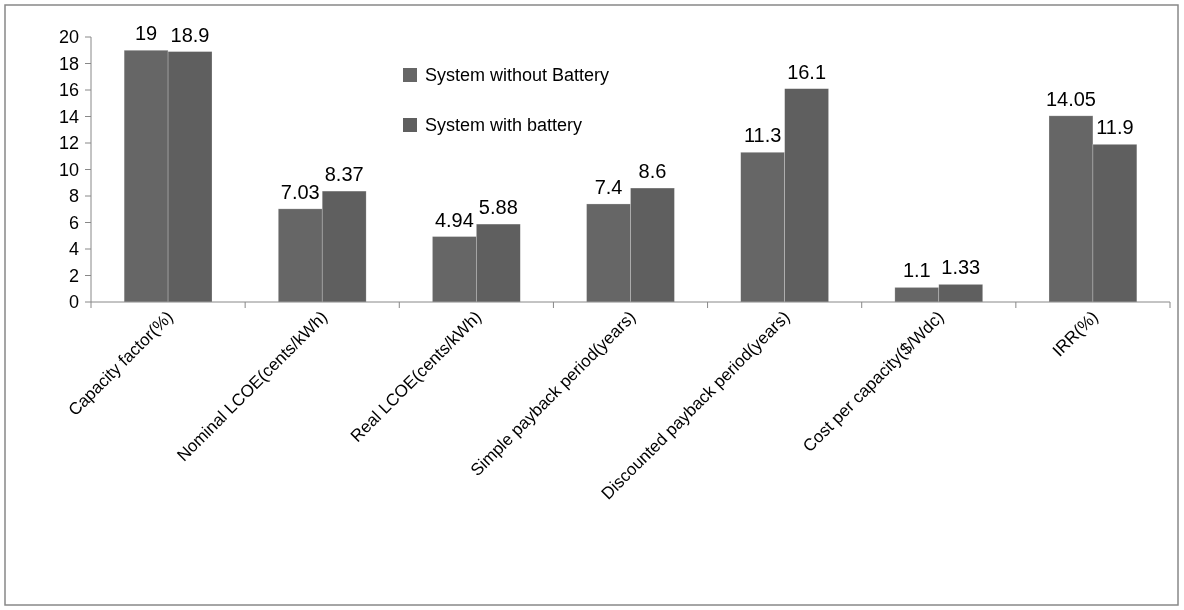 Image resolution: width=1184 pixels, height=610 pixels. I want to click on legend-label: System without Battery, so click(517, 75).